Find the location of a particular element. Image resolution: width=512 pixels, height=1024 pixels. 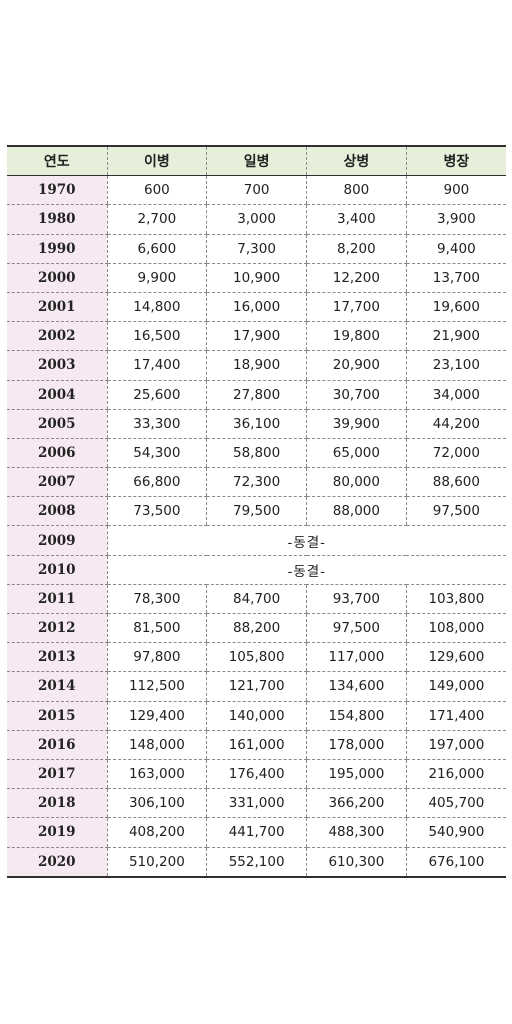

year-cell: 2020 is located at coordinates (57, 862).